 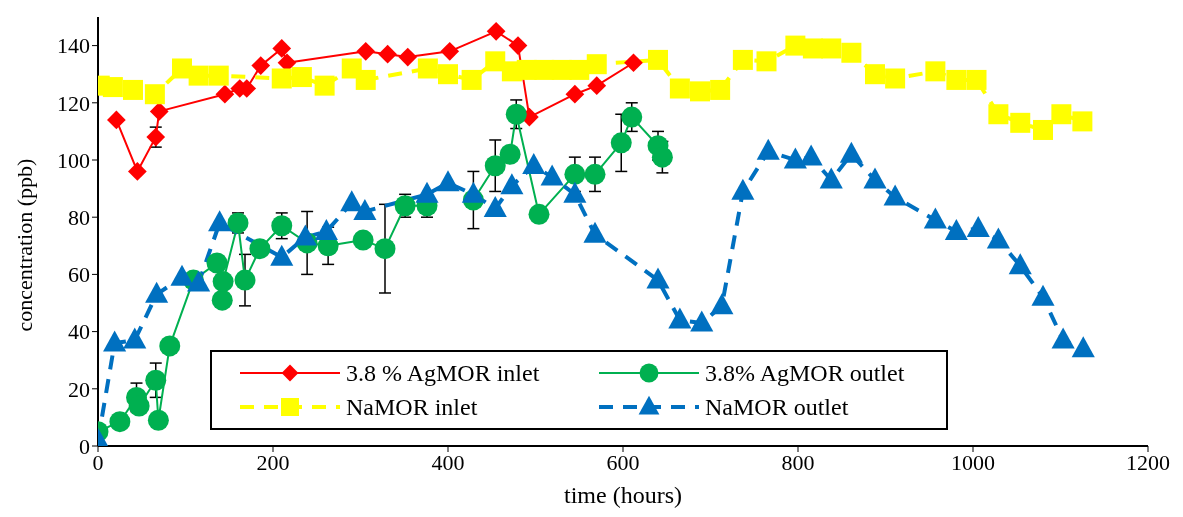 I want to click on x-tick-label: 1000, so click(x=973, y=462).